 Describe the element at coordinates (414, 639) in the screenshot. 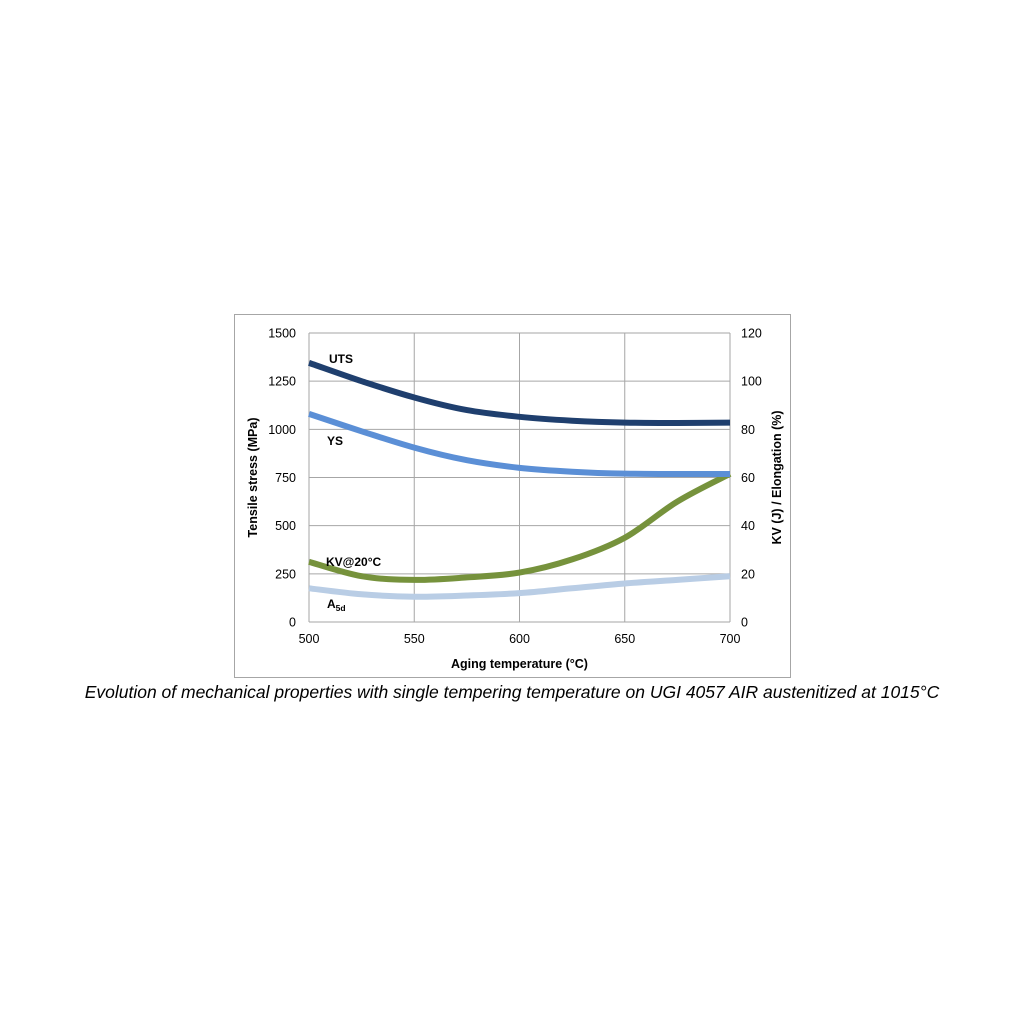

I see `x-tick-label: 550` at that location.